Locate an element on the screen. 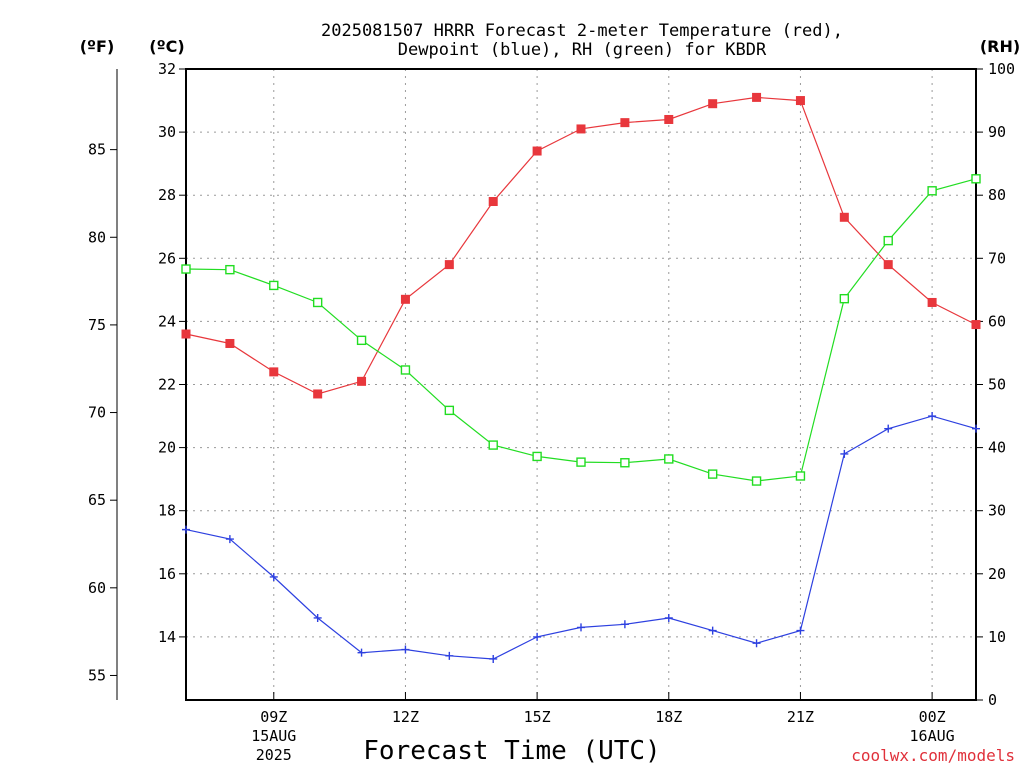 The height and width of the screenshot is (768, 1024). rh-tick-label: 20 is located at coordinates (997, 574).